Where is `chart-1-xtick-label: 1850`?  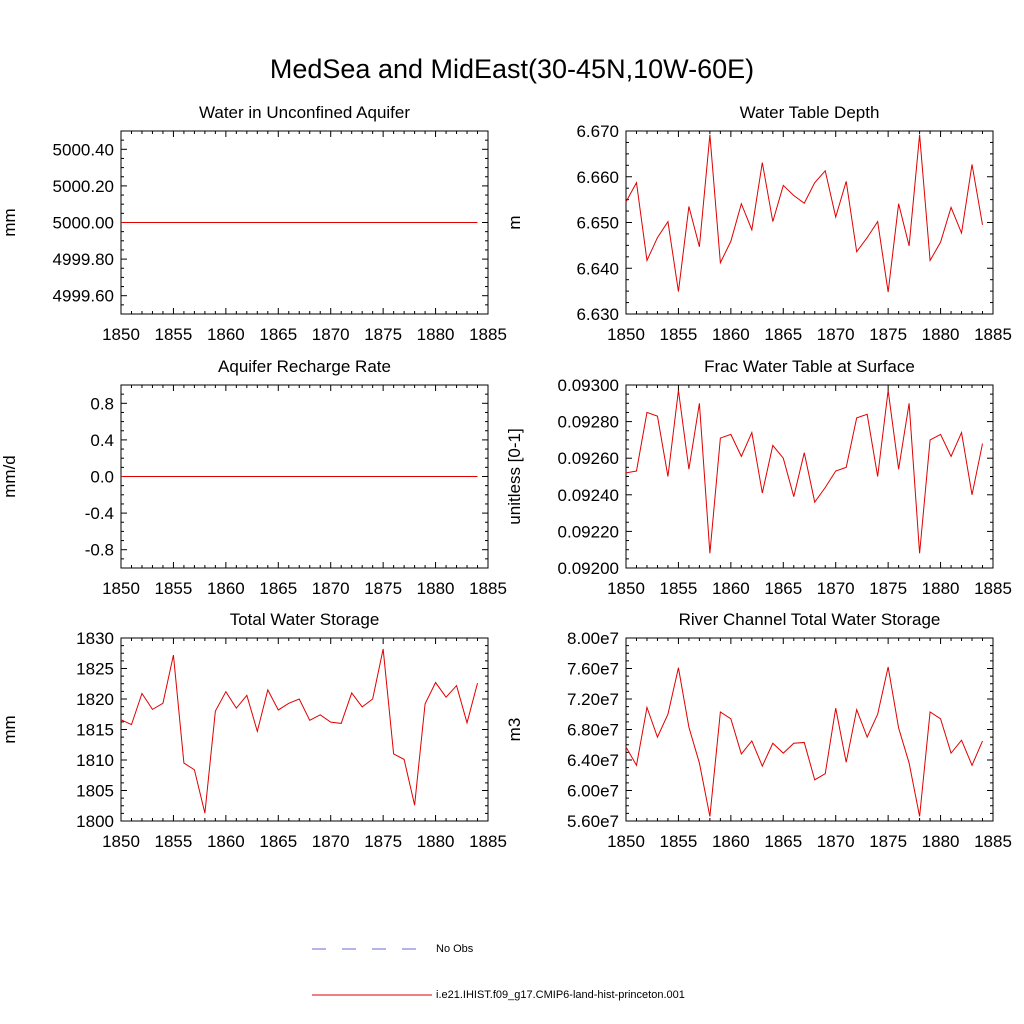
chart-1-xtick-label: 1850 is located at coordinates (121, 334).